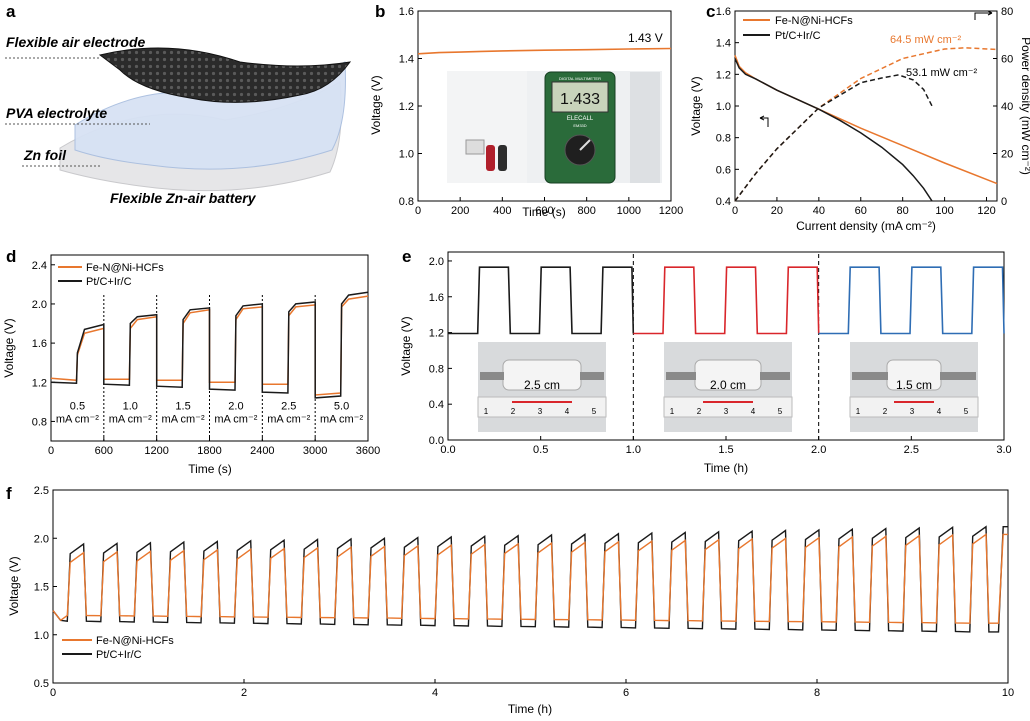 The width and height of the screenshot is (1030, 721). What do you see at coordinates (723, 170) in the screenshot?
I see `y-tick-label: 0.6` at bounding box center [723, 170].